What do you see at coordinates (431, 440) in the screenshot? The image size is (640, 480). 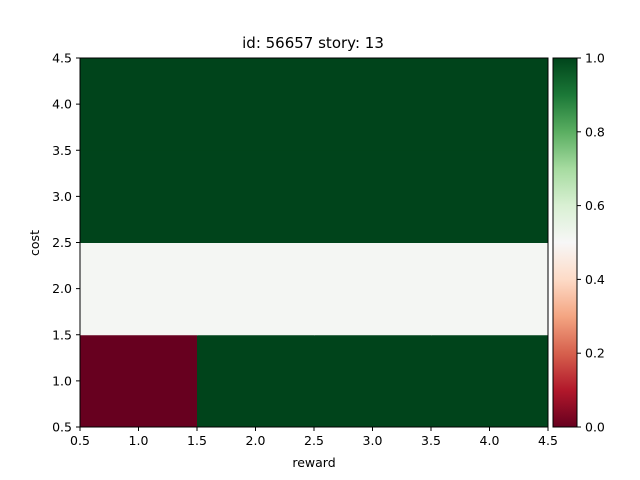 I see `x-tick-label: 3.5` at bounding box center [431, 440].